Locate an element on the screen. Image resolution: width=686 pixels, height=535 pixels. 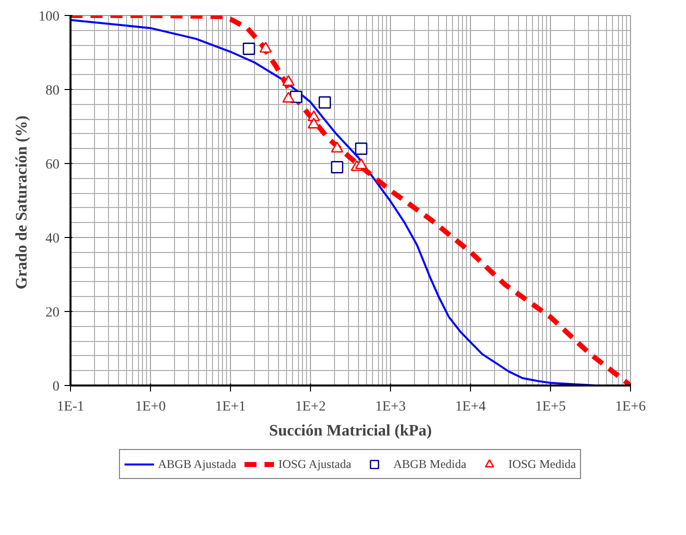
legend-label: ABGB Medida is located at coordinates (429, 464).